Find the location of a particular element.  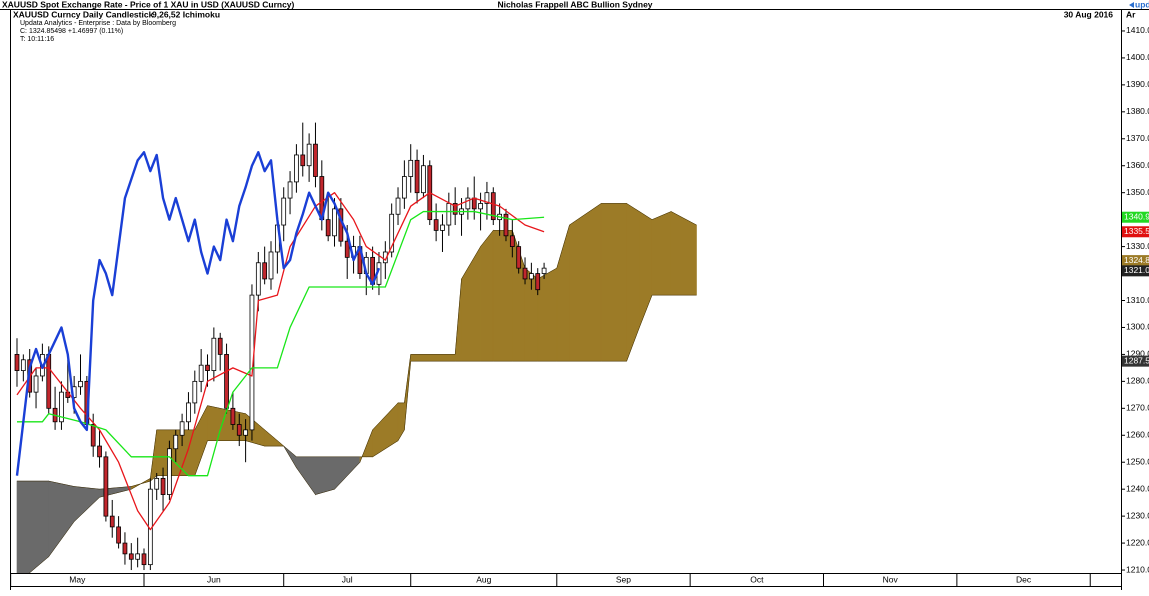

y-tick-label: 1370.0 is located at coordinates (1137, 138).